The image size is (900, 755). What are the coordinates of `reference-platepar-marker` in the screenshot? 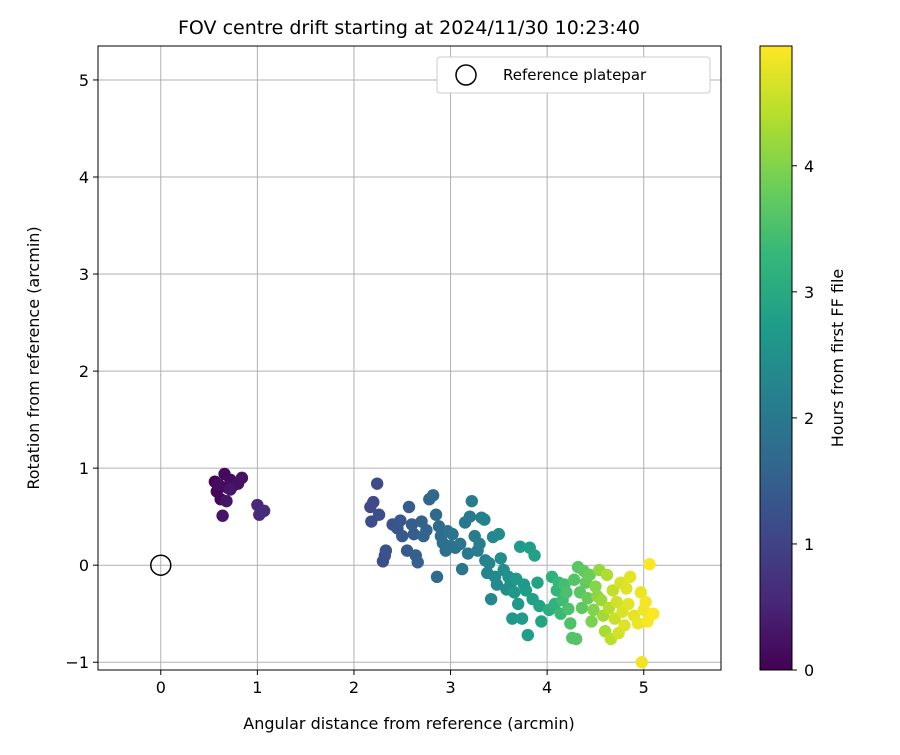 It's located at (161, 565).